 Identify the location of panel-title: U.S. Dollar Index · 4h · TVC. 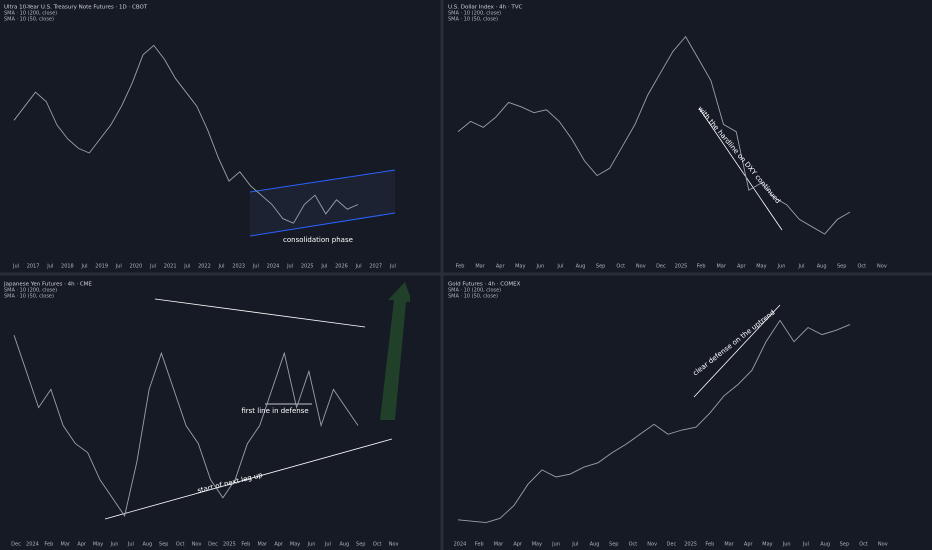
(485, 8).